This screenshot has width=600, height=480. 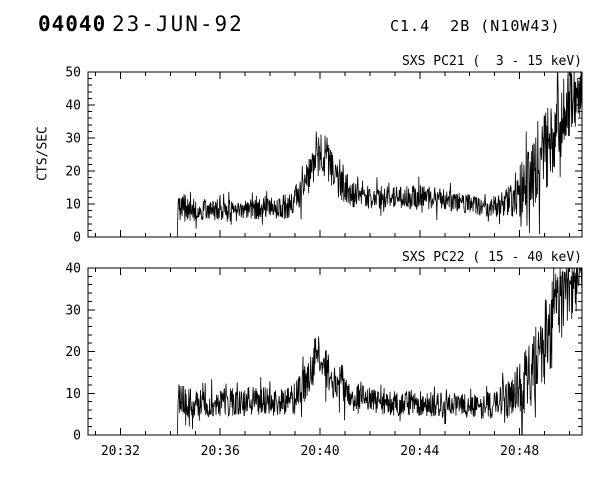 What do you see at coordinates (475, 26) in the screenshot?
I see `flare-classification: C1.4 2B (N10W43)` at bounding box center [475, 26].